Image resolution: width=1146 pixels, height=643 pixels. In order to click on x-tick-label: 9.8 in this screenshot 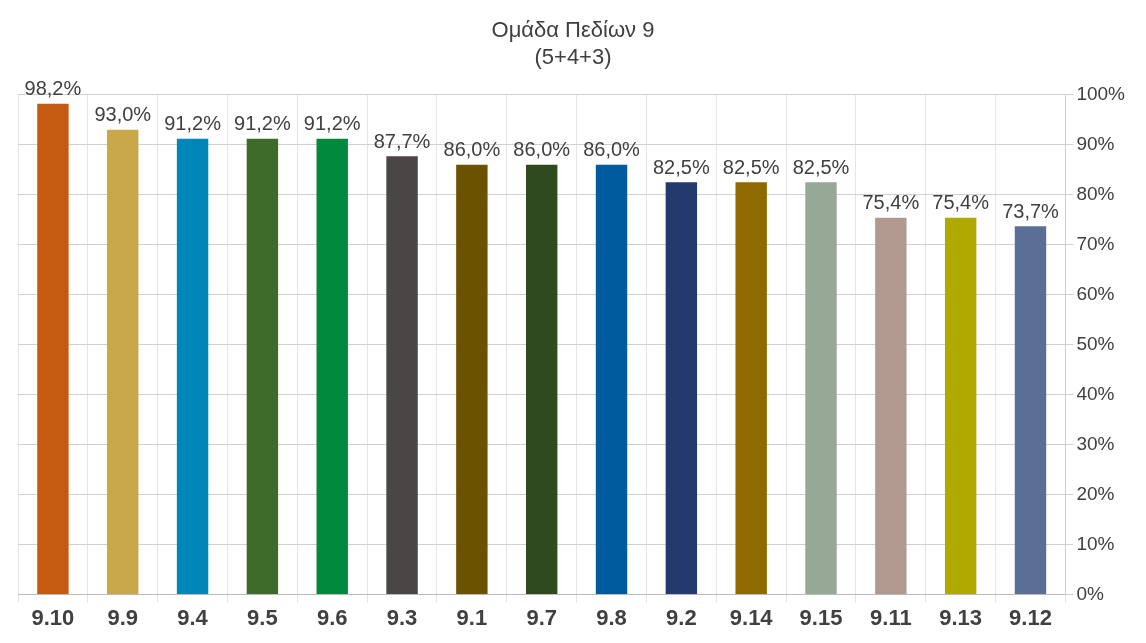, I will do `click(611, 617)`.